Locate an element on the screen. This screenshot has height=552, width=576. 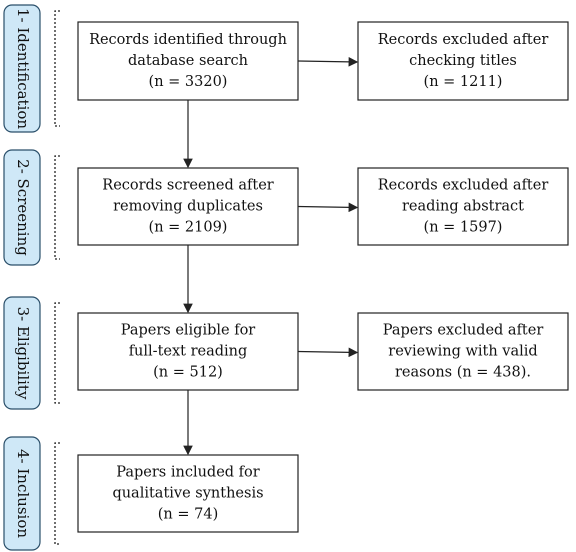
box-text: Records screened after is located at coordinates (187, 186).